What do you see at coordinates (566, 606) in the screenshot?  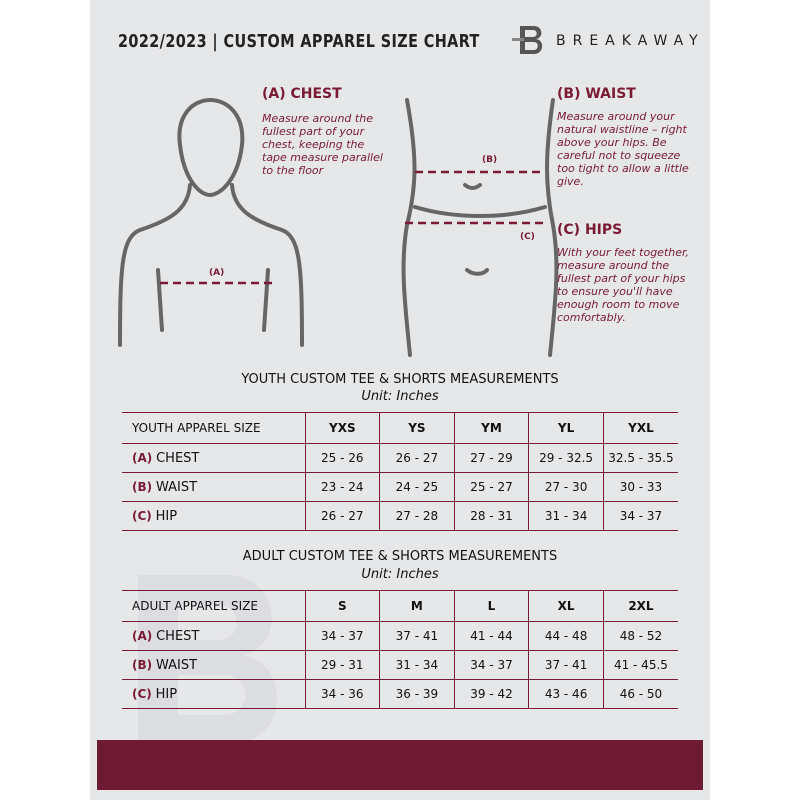 I see `size-column-header: XL` at bounding box center [566, 606].